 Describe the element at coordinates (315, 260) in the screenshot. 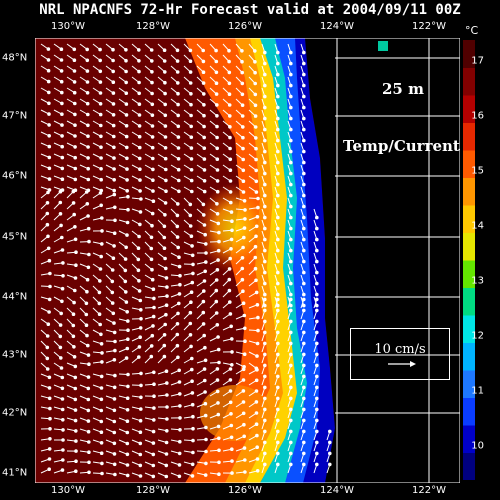

I see `coastal-band` at that location.